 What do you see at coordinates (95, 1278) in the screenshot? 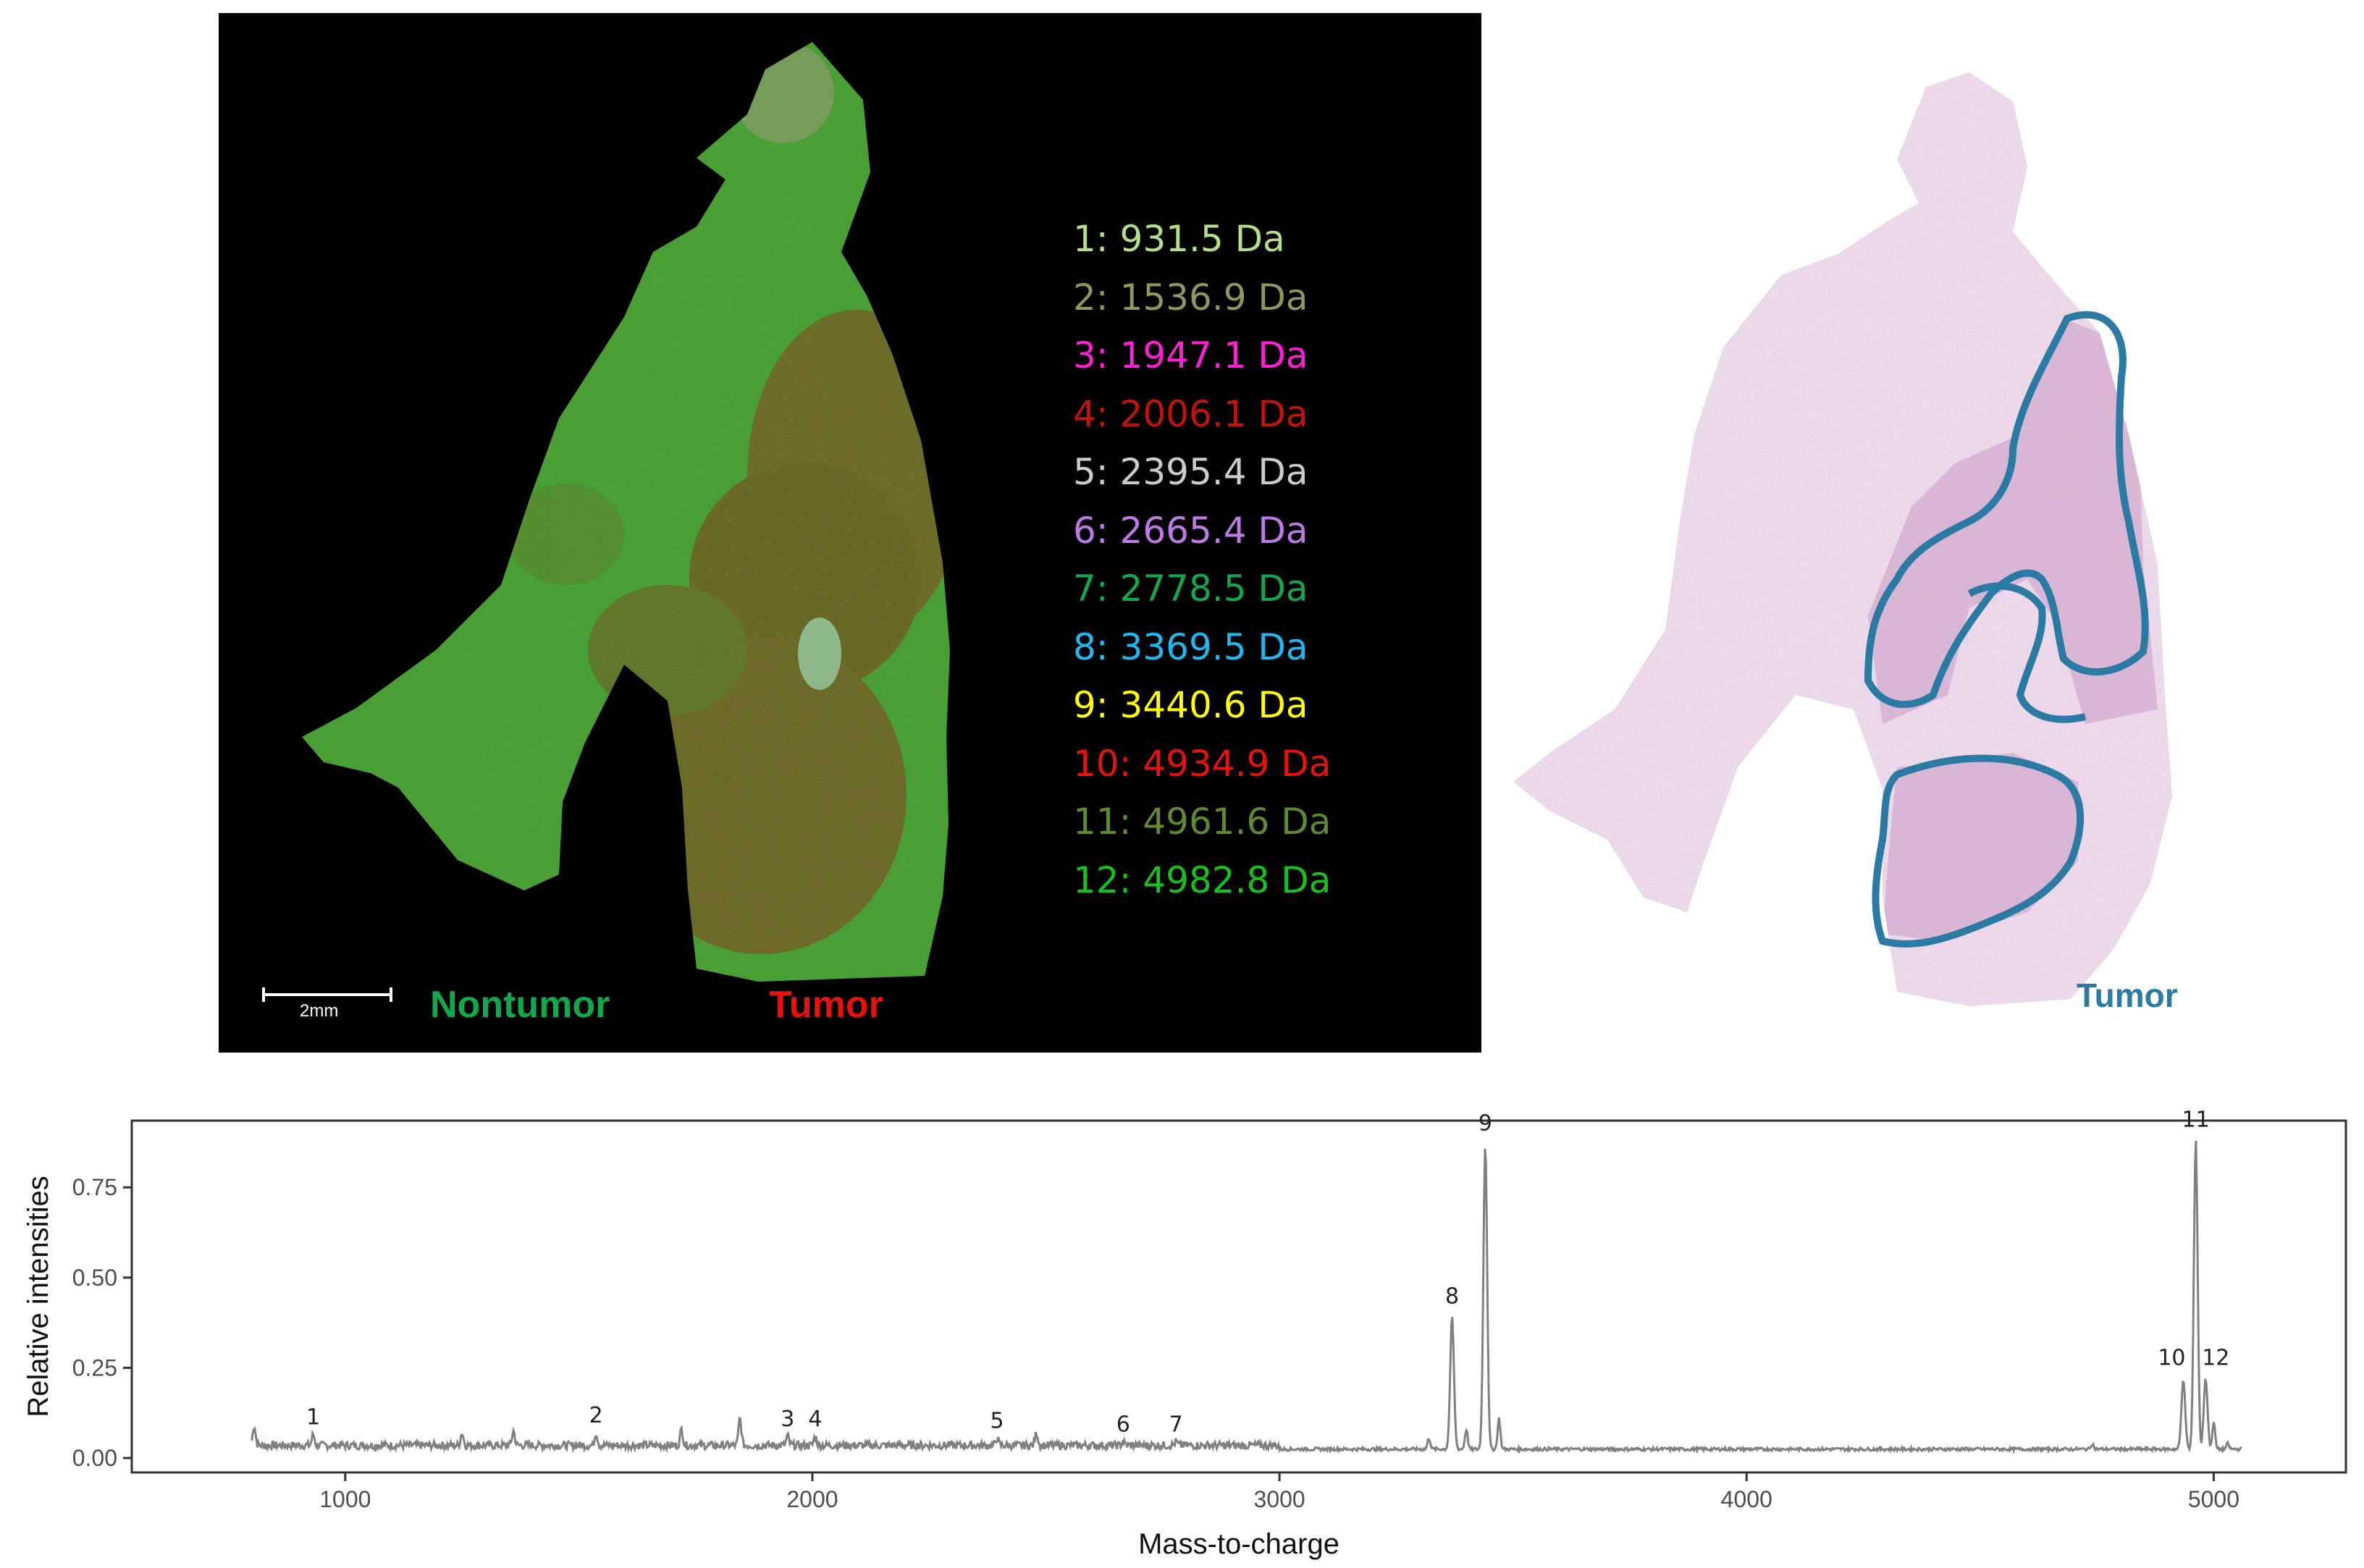
I see `y-tick-label: 0.50` at bounding box center [95, 1278].